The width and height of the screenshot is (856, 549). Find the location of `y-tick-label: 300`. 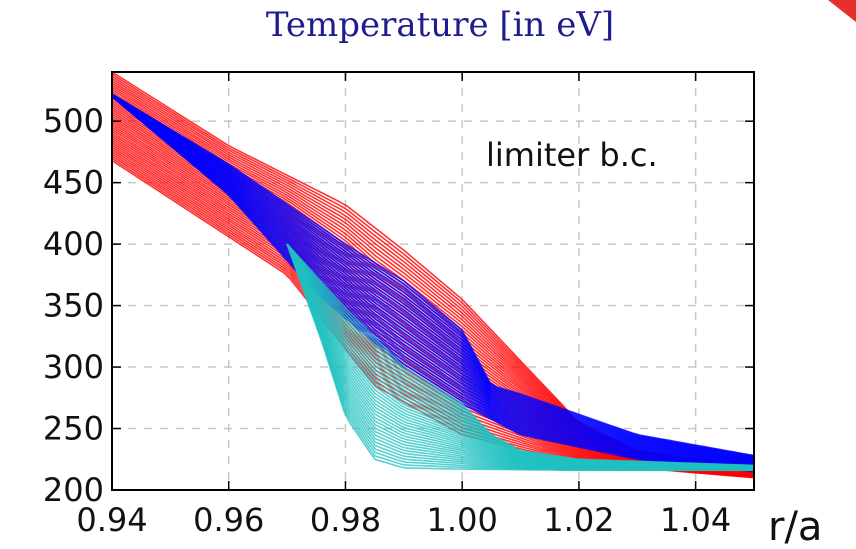

y-tick-label: 300 is located at coordinates (73, 367).